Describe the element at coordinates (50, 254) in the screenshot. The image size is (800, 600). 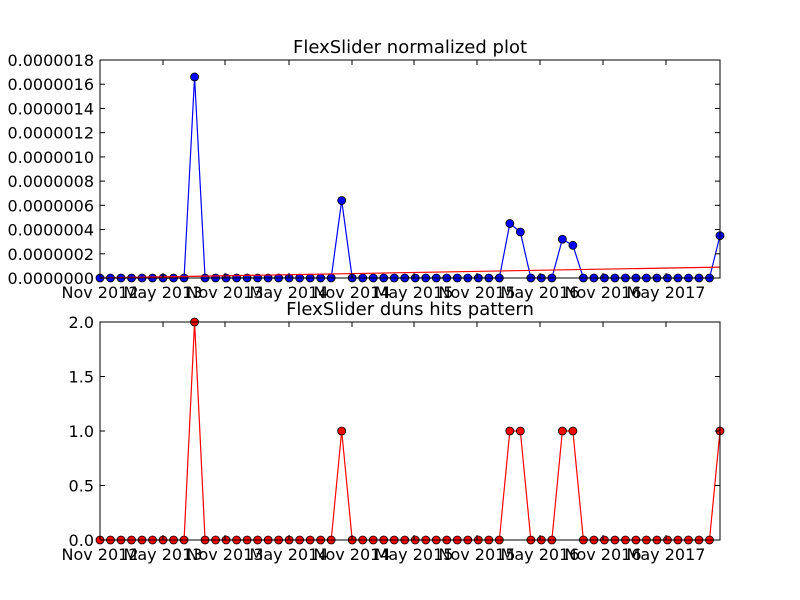
I see `y-tick-label: 0.0000002` at that location.